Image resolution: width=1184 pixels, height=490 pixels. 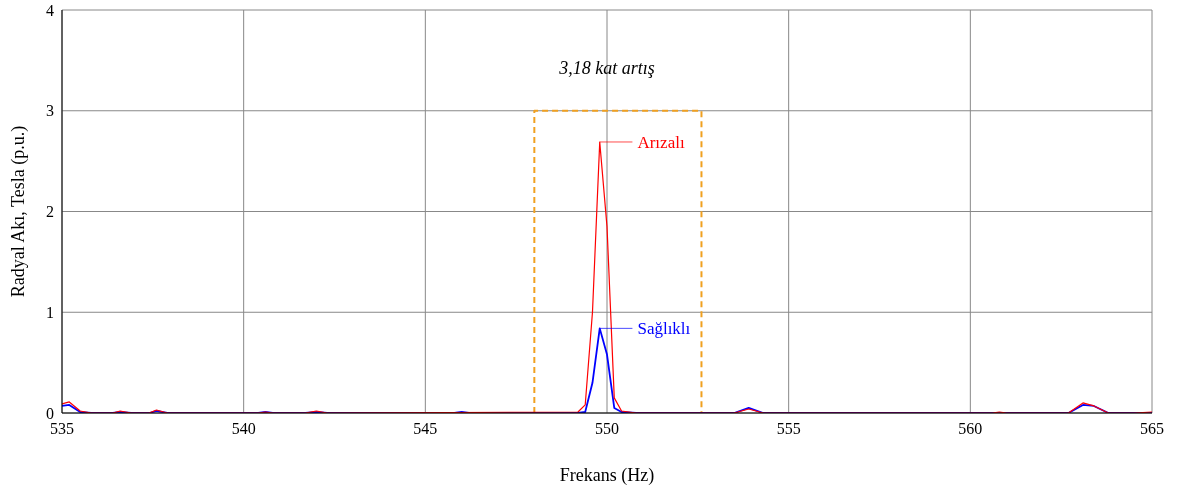 I want to click on x-tick-label: 555, so click(x=788, y=429).